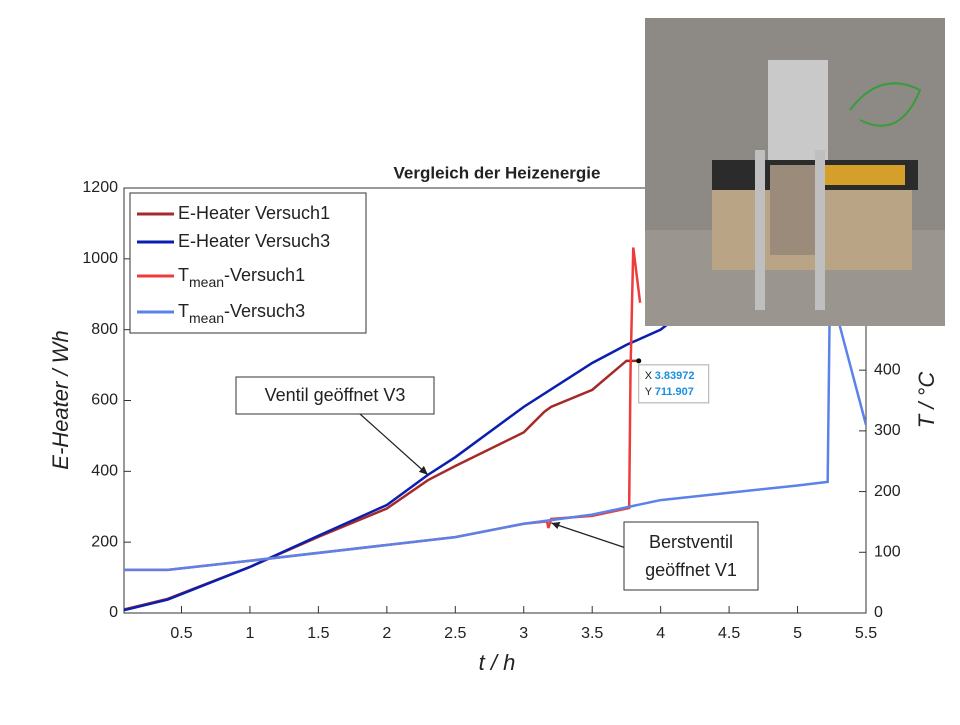 The width and height of the screenshot is (960, 725). Describe the element at coordinates (798, 110) in the screenshot. I see `photo-tube` at that location.